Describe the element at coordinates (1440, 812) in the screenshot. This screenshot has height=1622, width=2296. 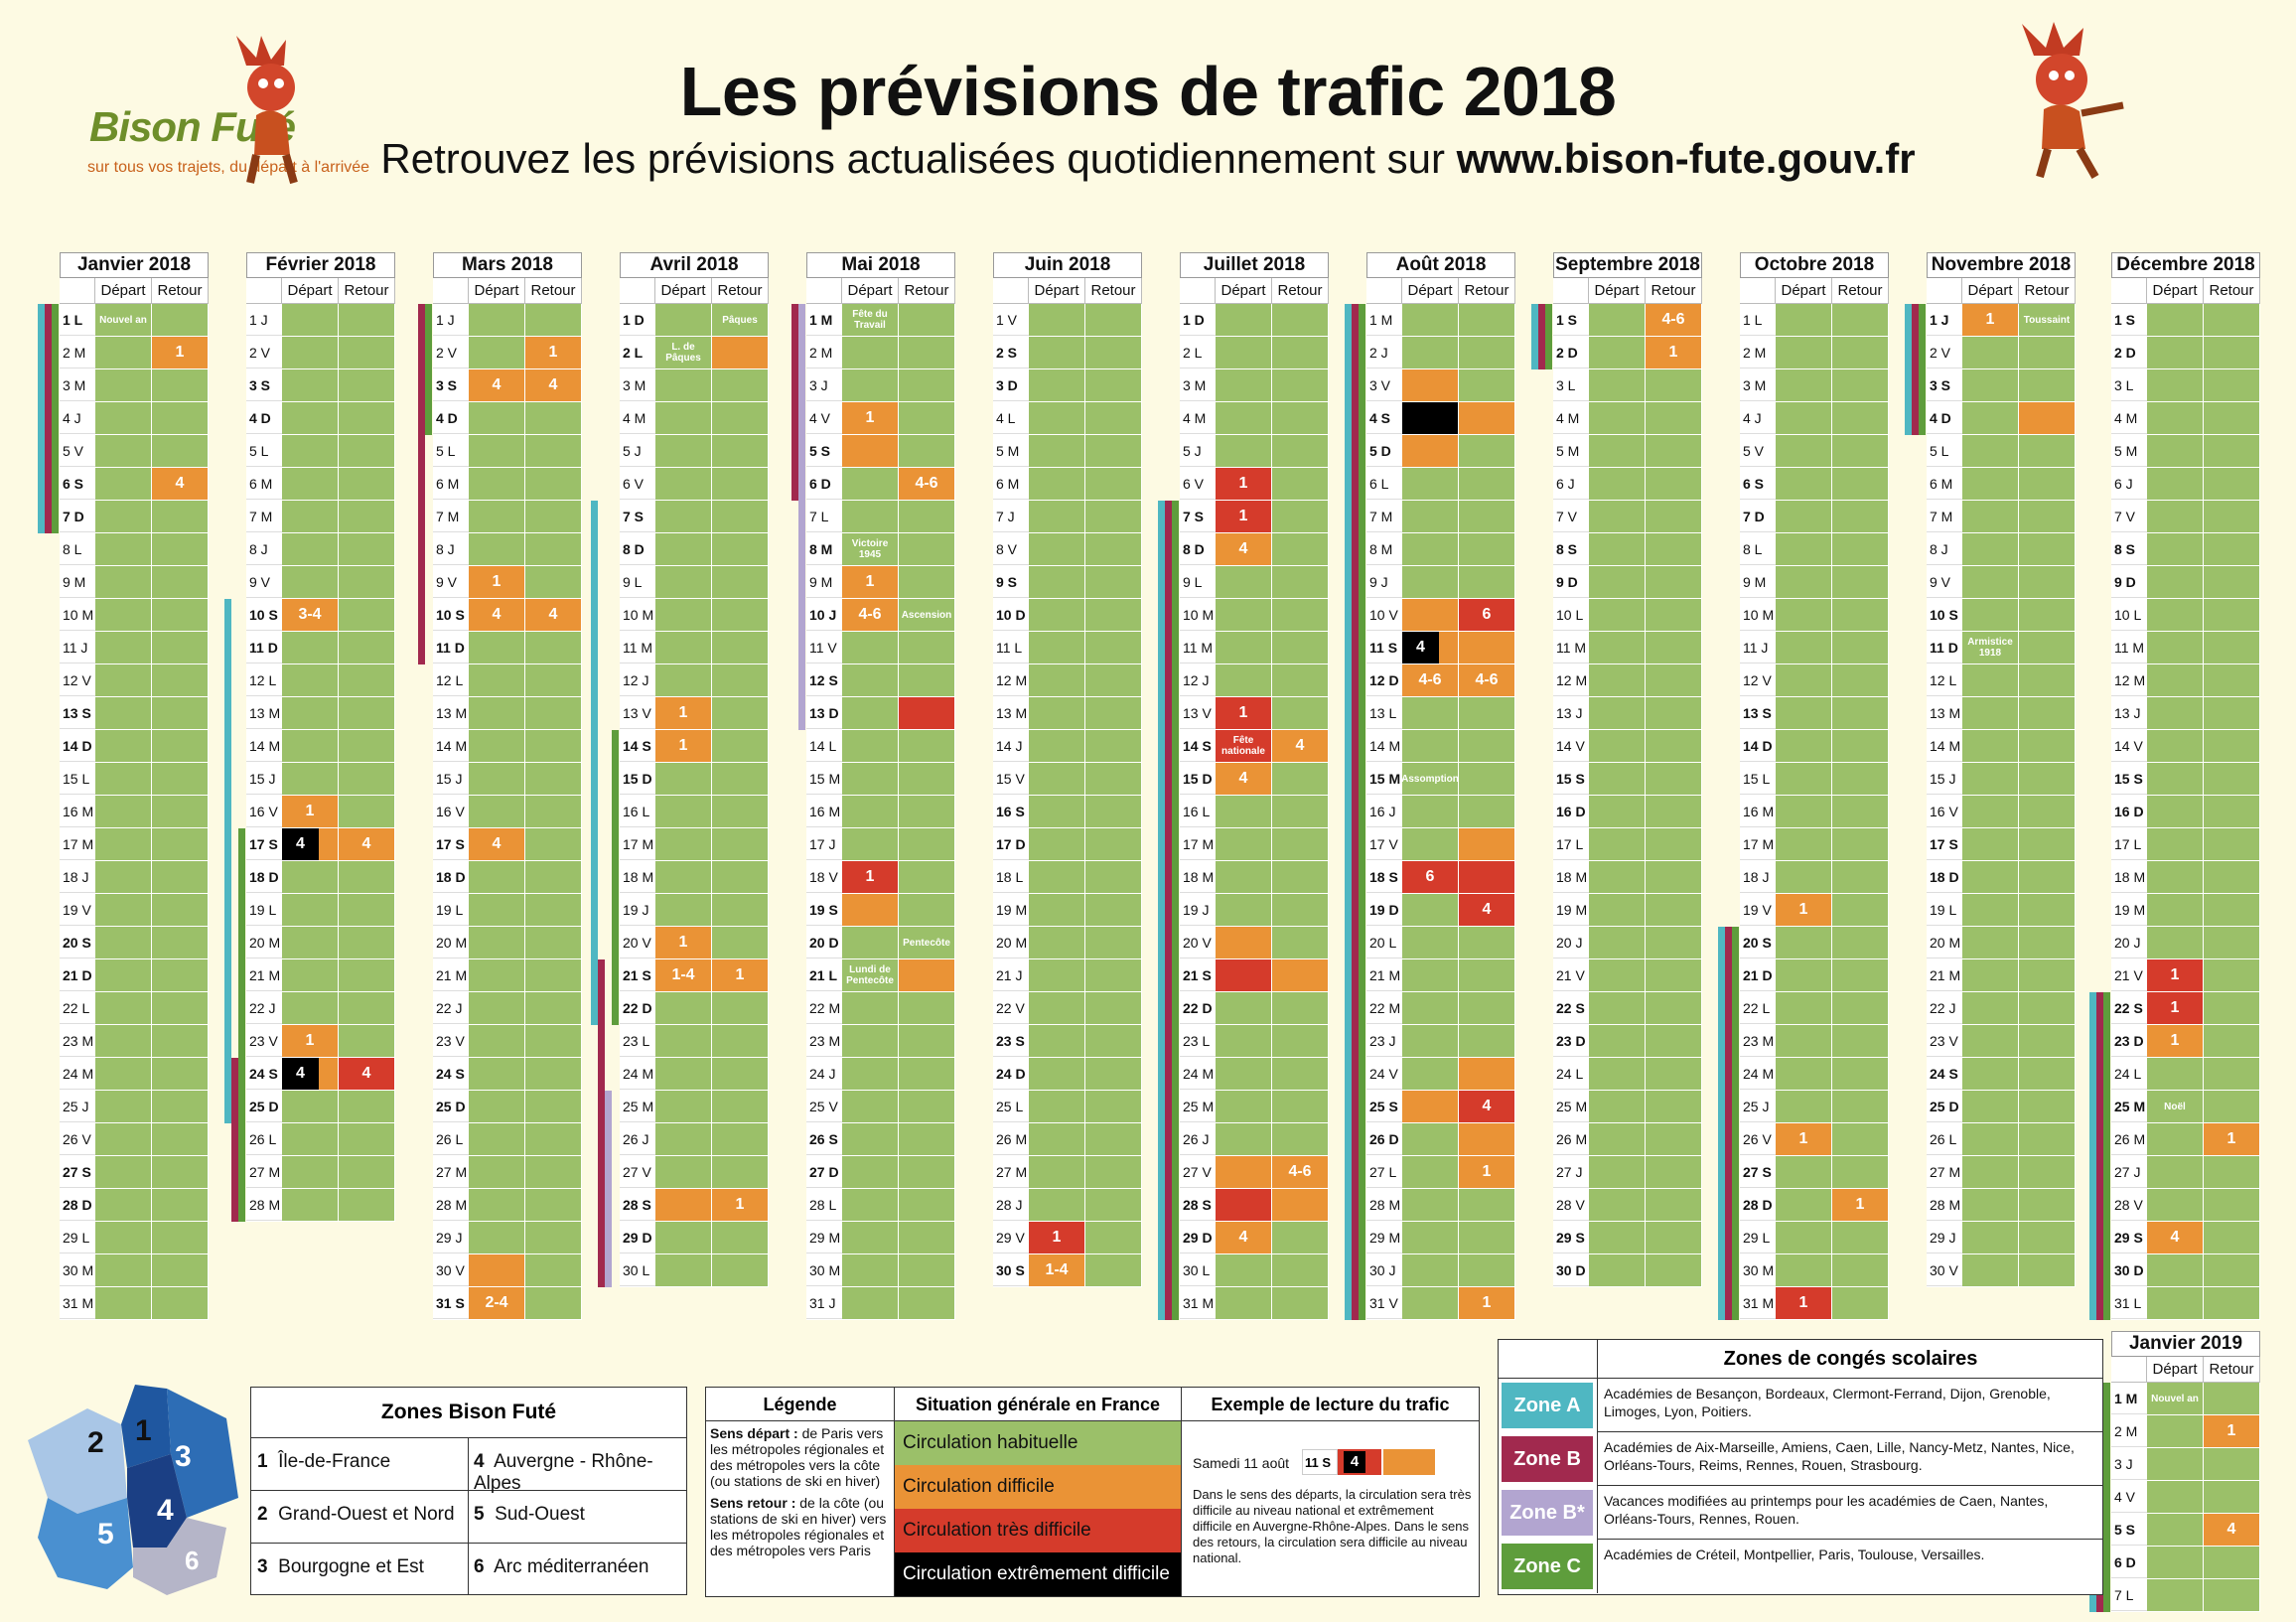
I see `day-row: 16 J` at that location.